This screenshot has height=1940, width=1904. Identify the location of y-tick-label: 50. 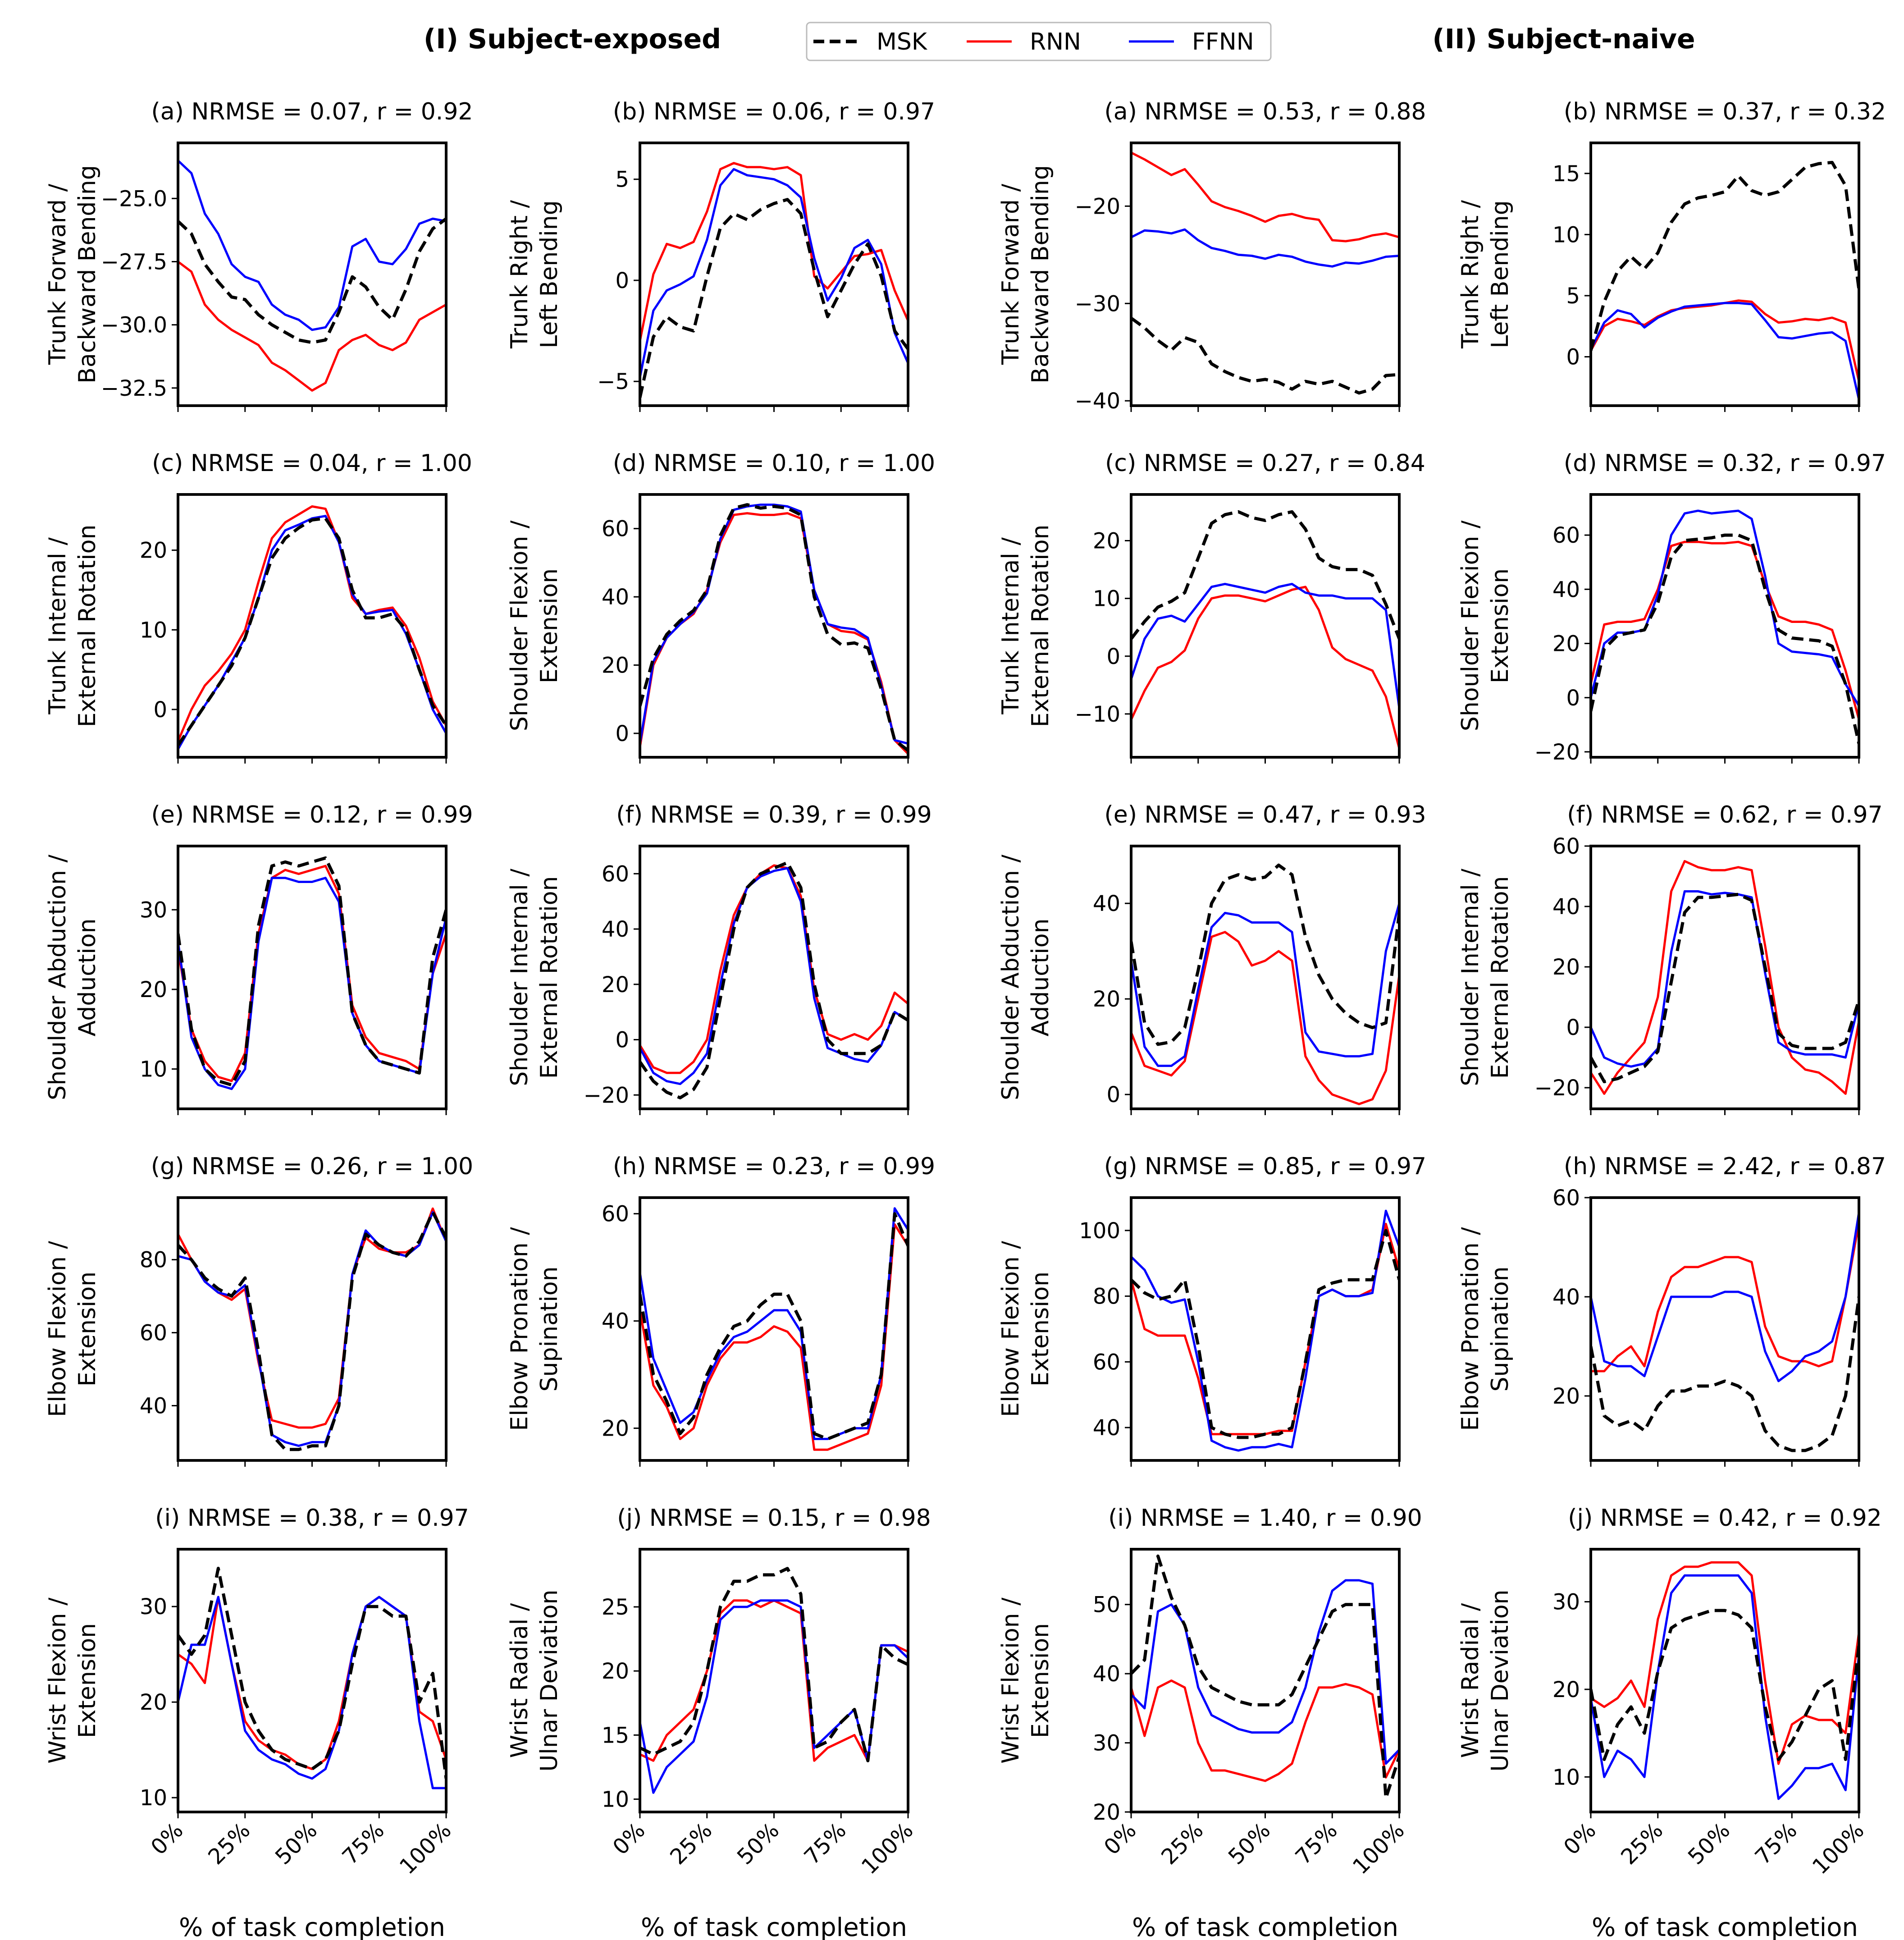
(1106, 1605).